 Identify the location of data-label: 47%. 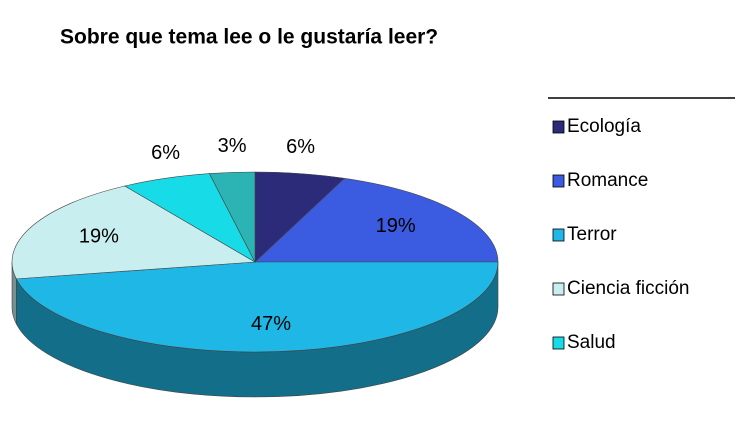
(271, 324).